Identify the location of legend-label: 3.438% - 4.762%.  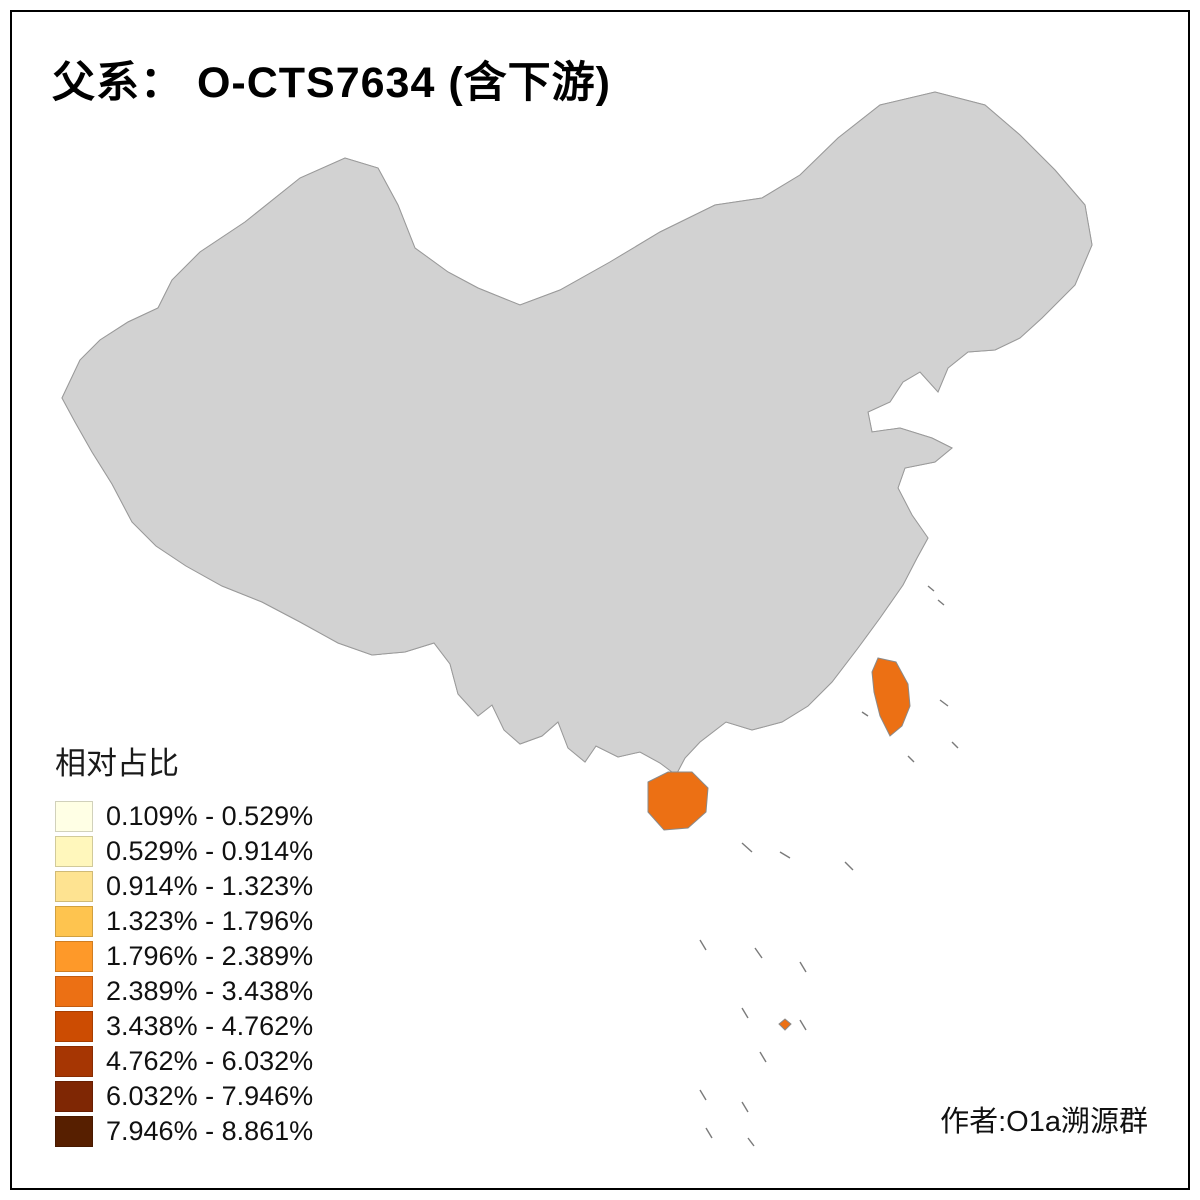
(210, 1025).